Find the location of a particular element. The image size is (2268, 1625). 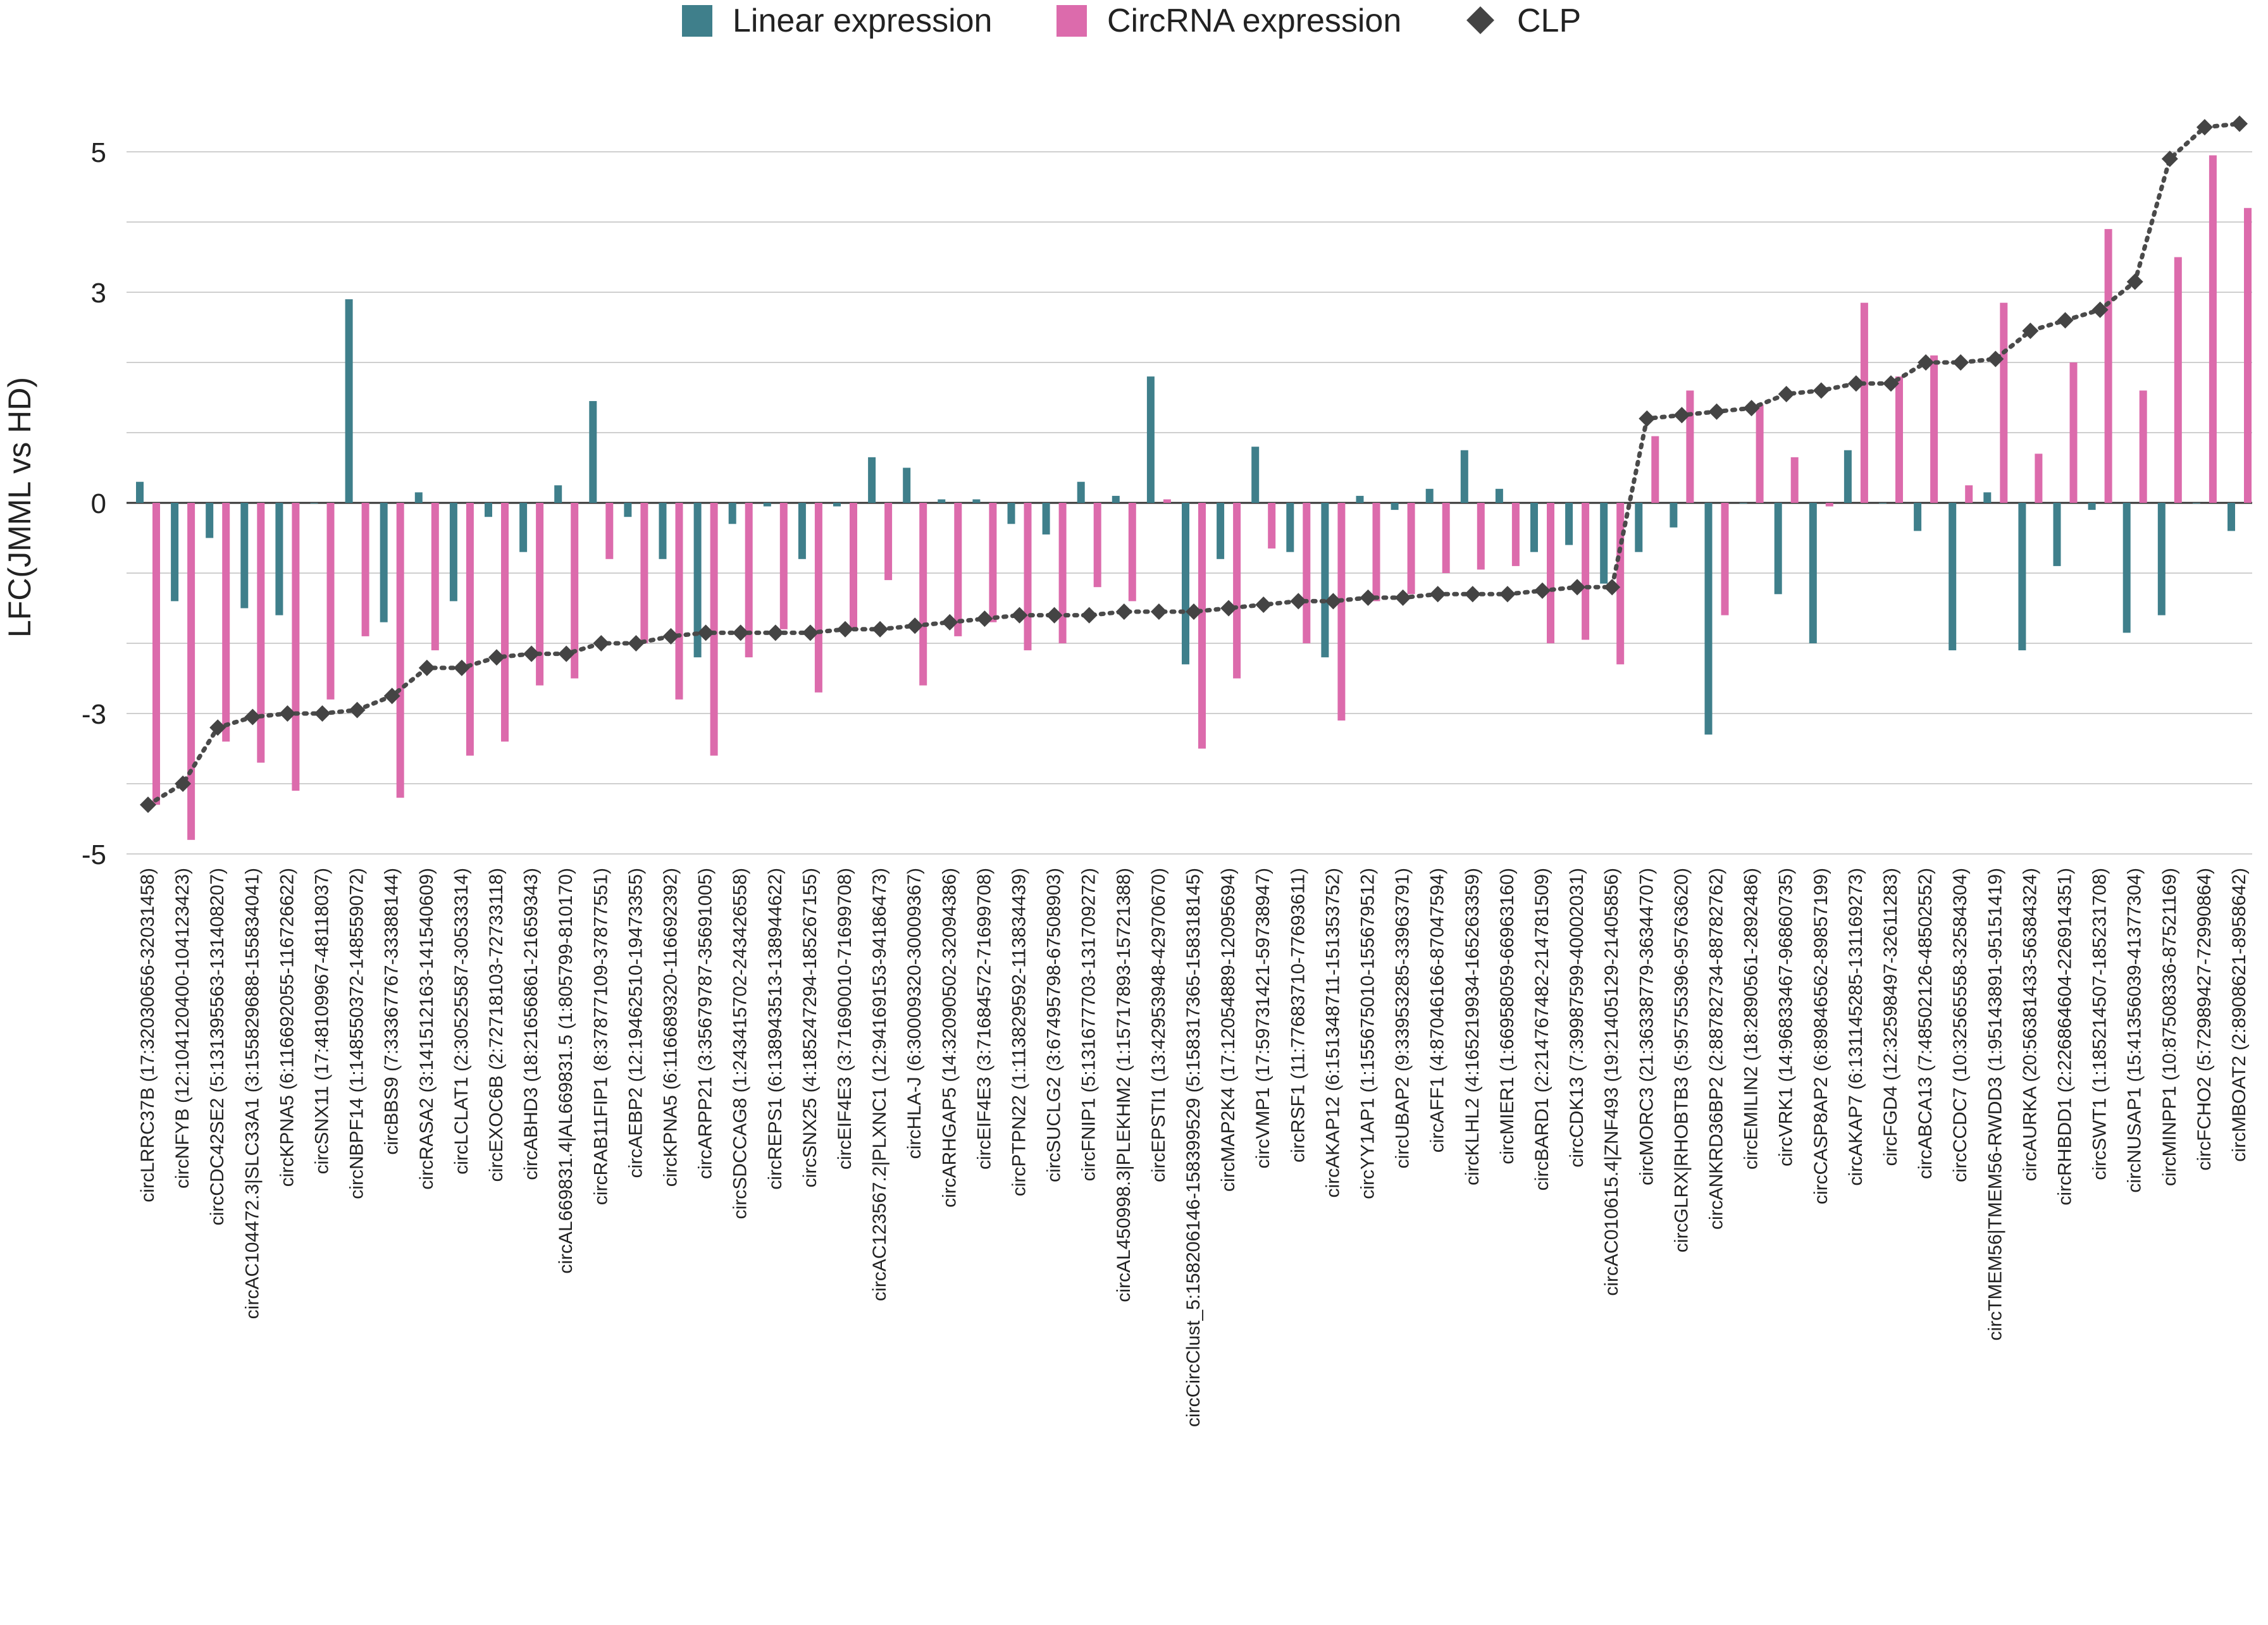

x-tick-label: circCCDC7 (10:32565558-32584304) is located at coordinates (1961, 1025).